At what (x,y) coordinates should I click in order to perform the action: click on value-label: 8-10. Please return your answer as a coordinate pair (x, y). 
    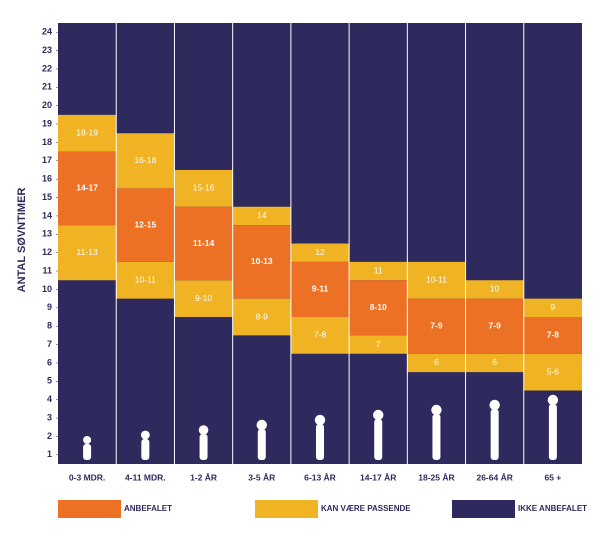
    Looking at the image, I should click on (378, 307).